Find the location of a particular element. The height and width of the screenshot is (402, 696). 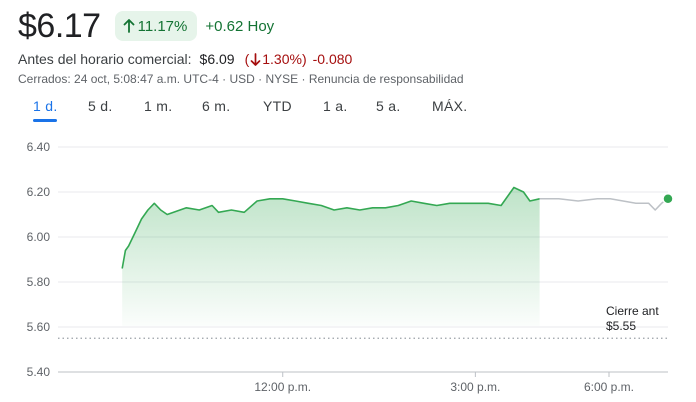

exchange-label: NYSE is located at coordinates (282, 79).